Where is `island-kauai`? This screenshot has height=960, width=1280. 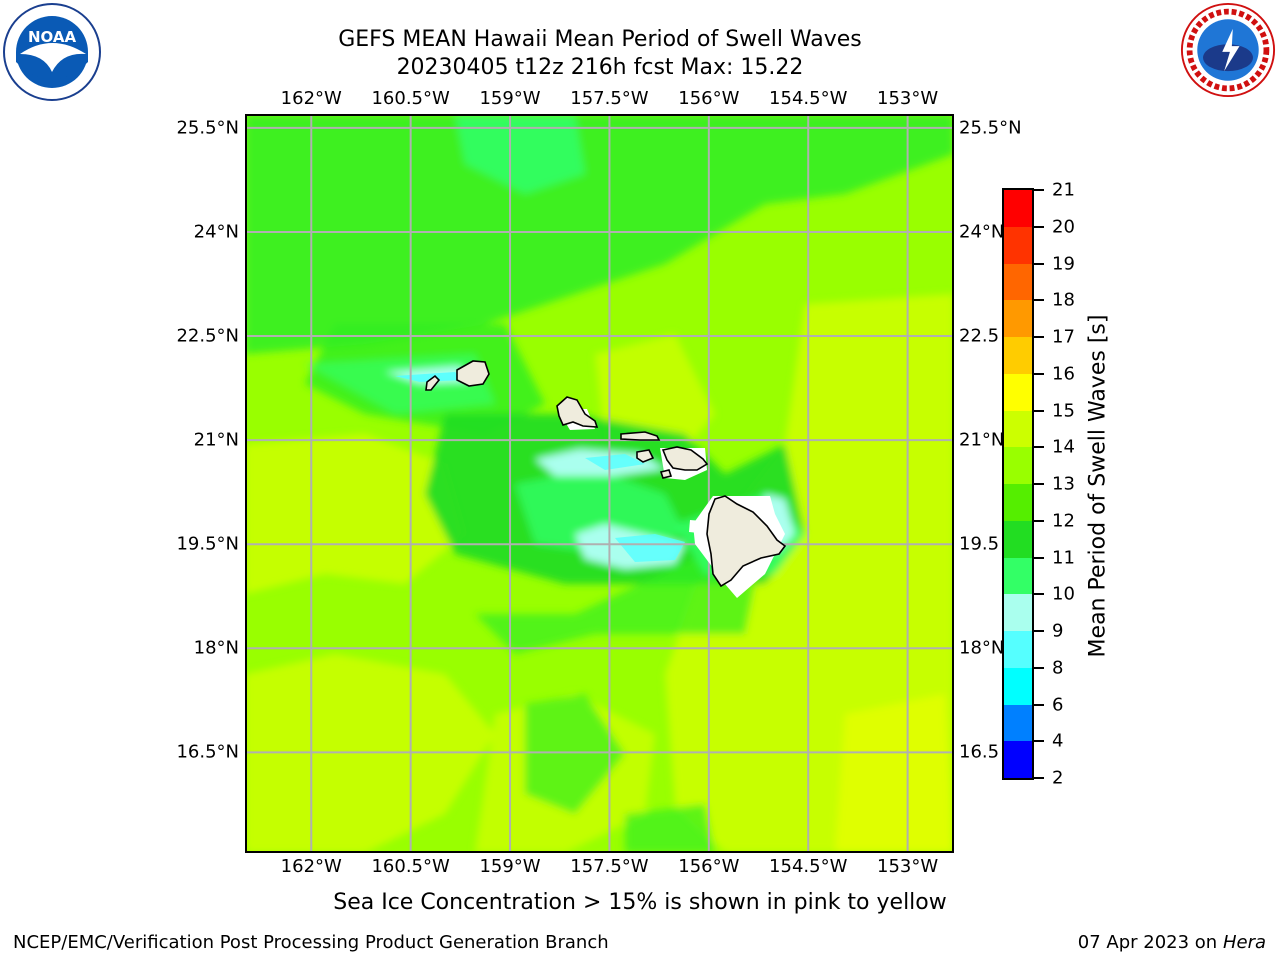
island-kauai is located at coordinates (473, 373).